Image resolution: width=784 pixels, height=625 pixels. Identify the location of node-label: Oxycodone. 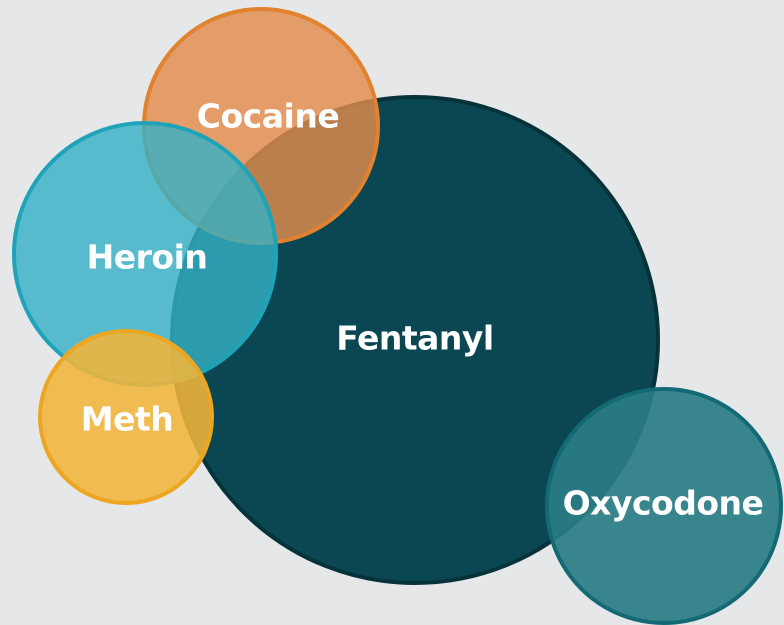
(663, 503).